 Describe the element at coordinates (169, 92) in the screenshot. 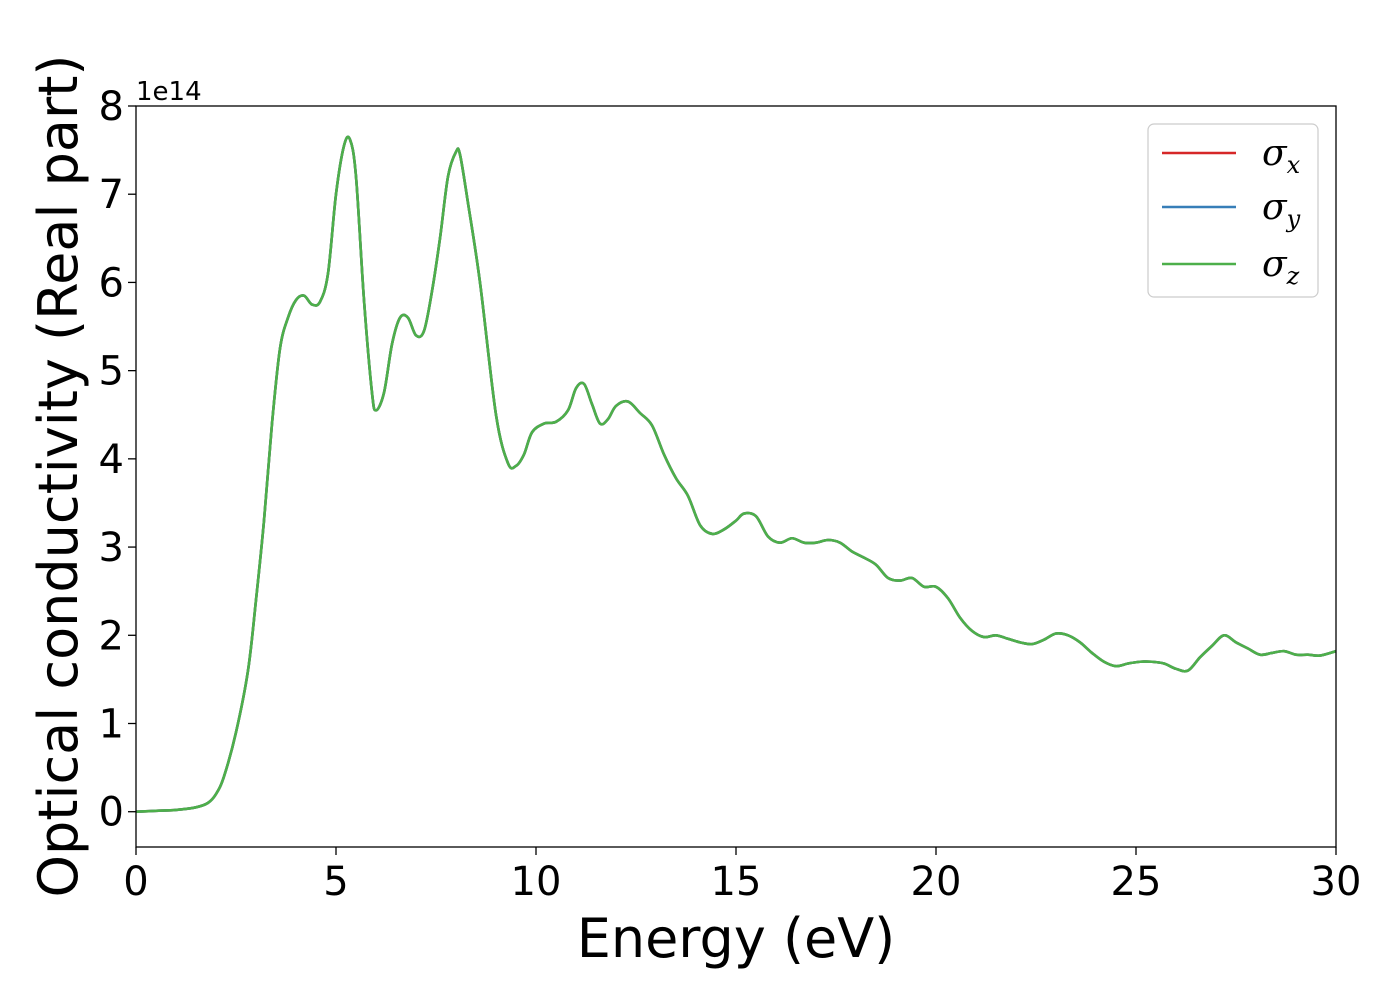

I see `y-offset-label: 1e14` at that location.